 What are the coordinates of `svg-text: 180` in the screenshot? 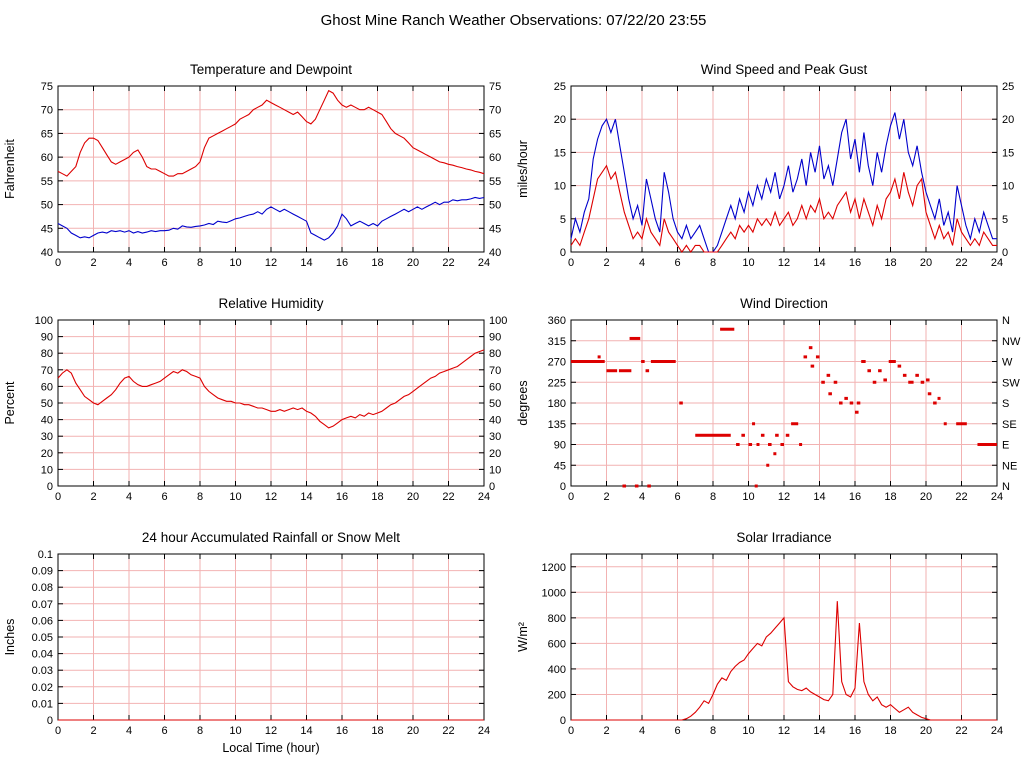 It's located at (557, 404).